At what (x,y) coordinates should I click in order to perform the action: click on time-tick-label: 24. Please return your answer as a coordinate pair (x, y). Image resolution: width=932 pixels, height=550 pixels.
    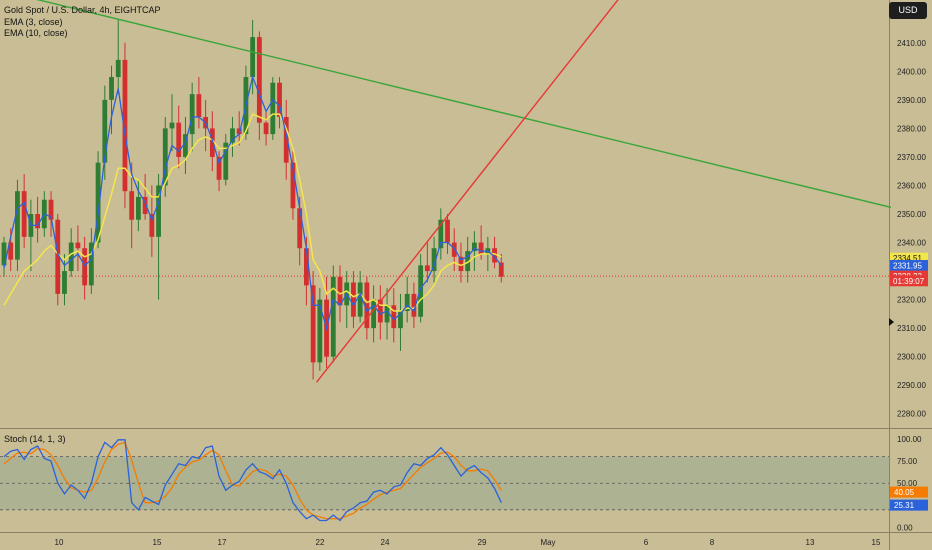
    Looking at the image, I should click on (385, 542).